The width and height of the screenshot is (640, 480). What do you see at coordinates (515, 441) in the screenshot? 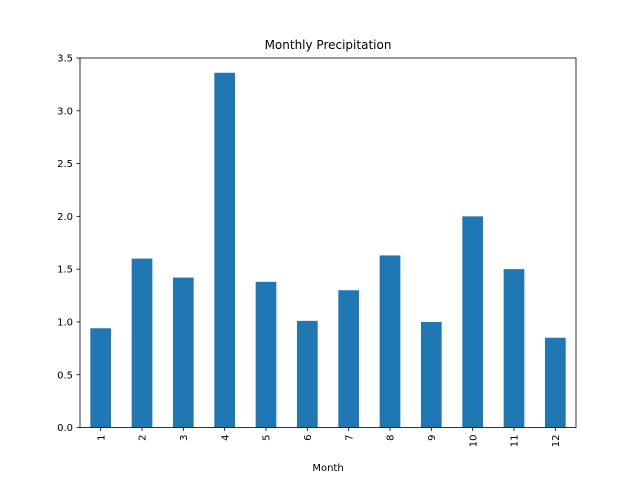
I see `x-tick-label: 11` at bounding box center [515, 441].